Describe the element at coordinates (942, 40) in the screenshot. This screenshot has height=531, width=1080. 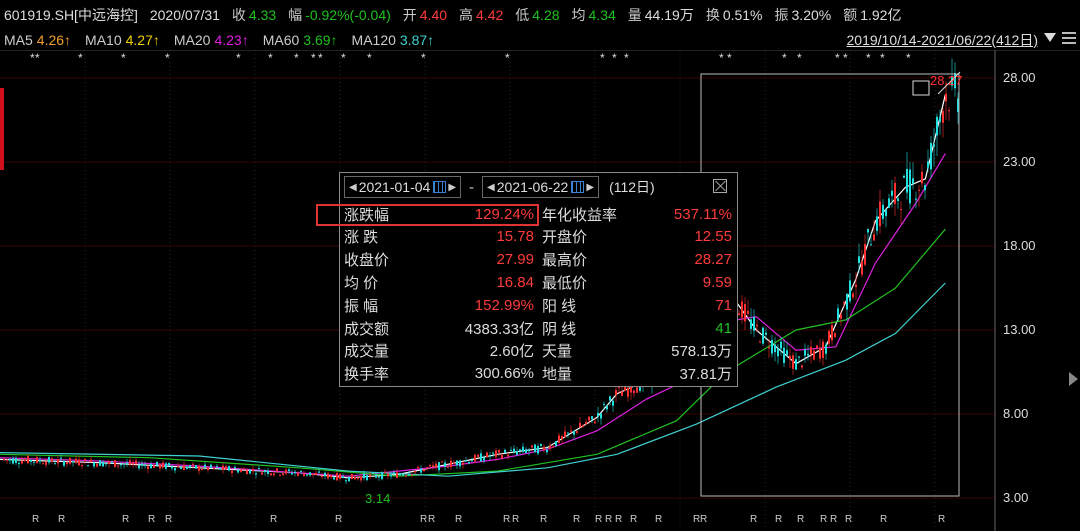
I see `date-range-selector: 2019/10/14-2021/06/22(412日)` at that location.